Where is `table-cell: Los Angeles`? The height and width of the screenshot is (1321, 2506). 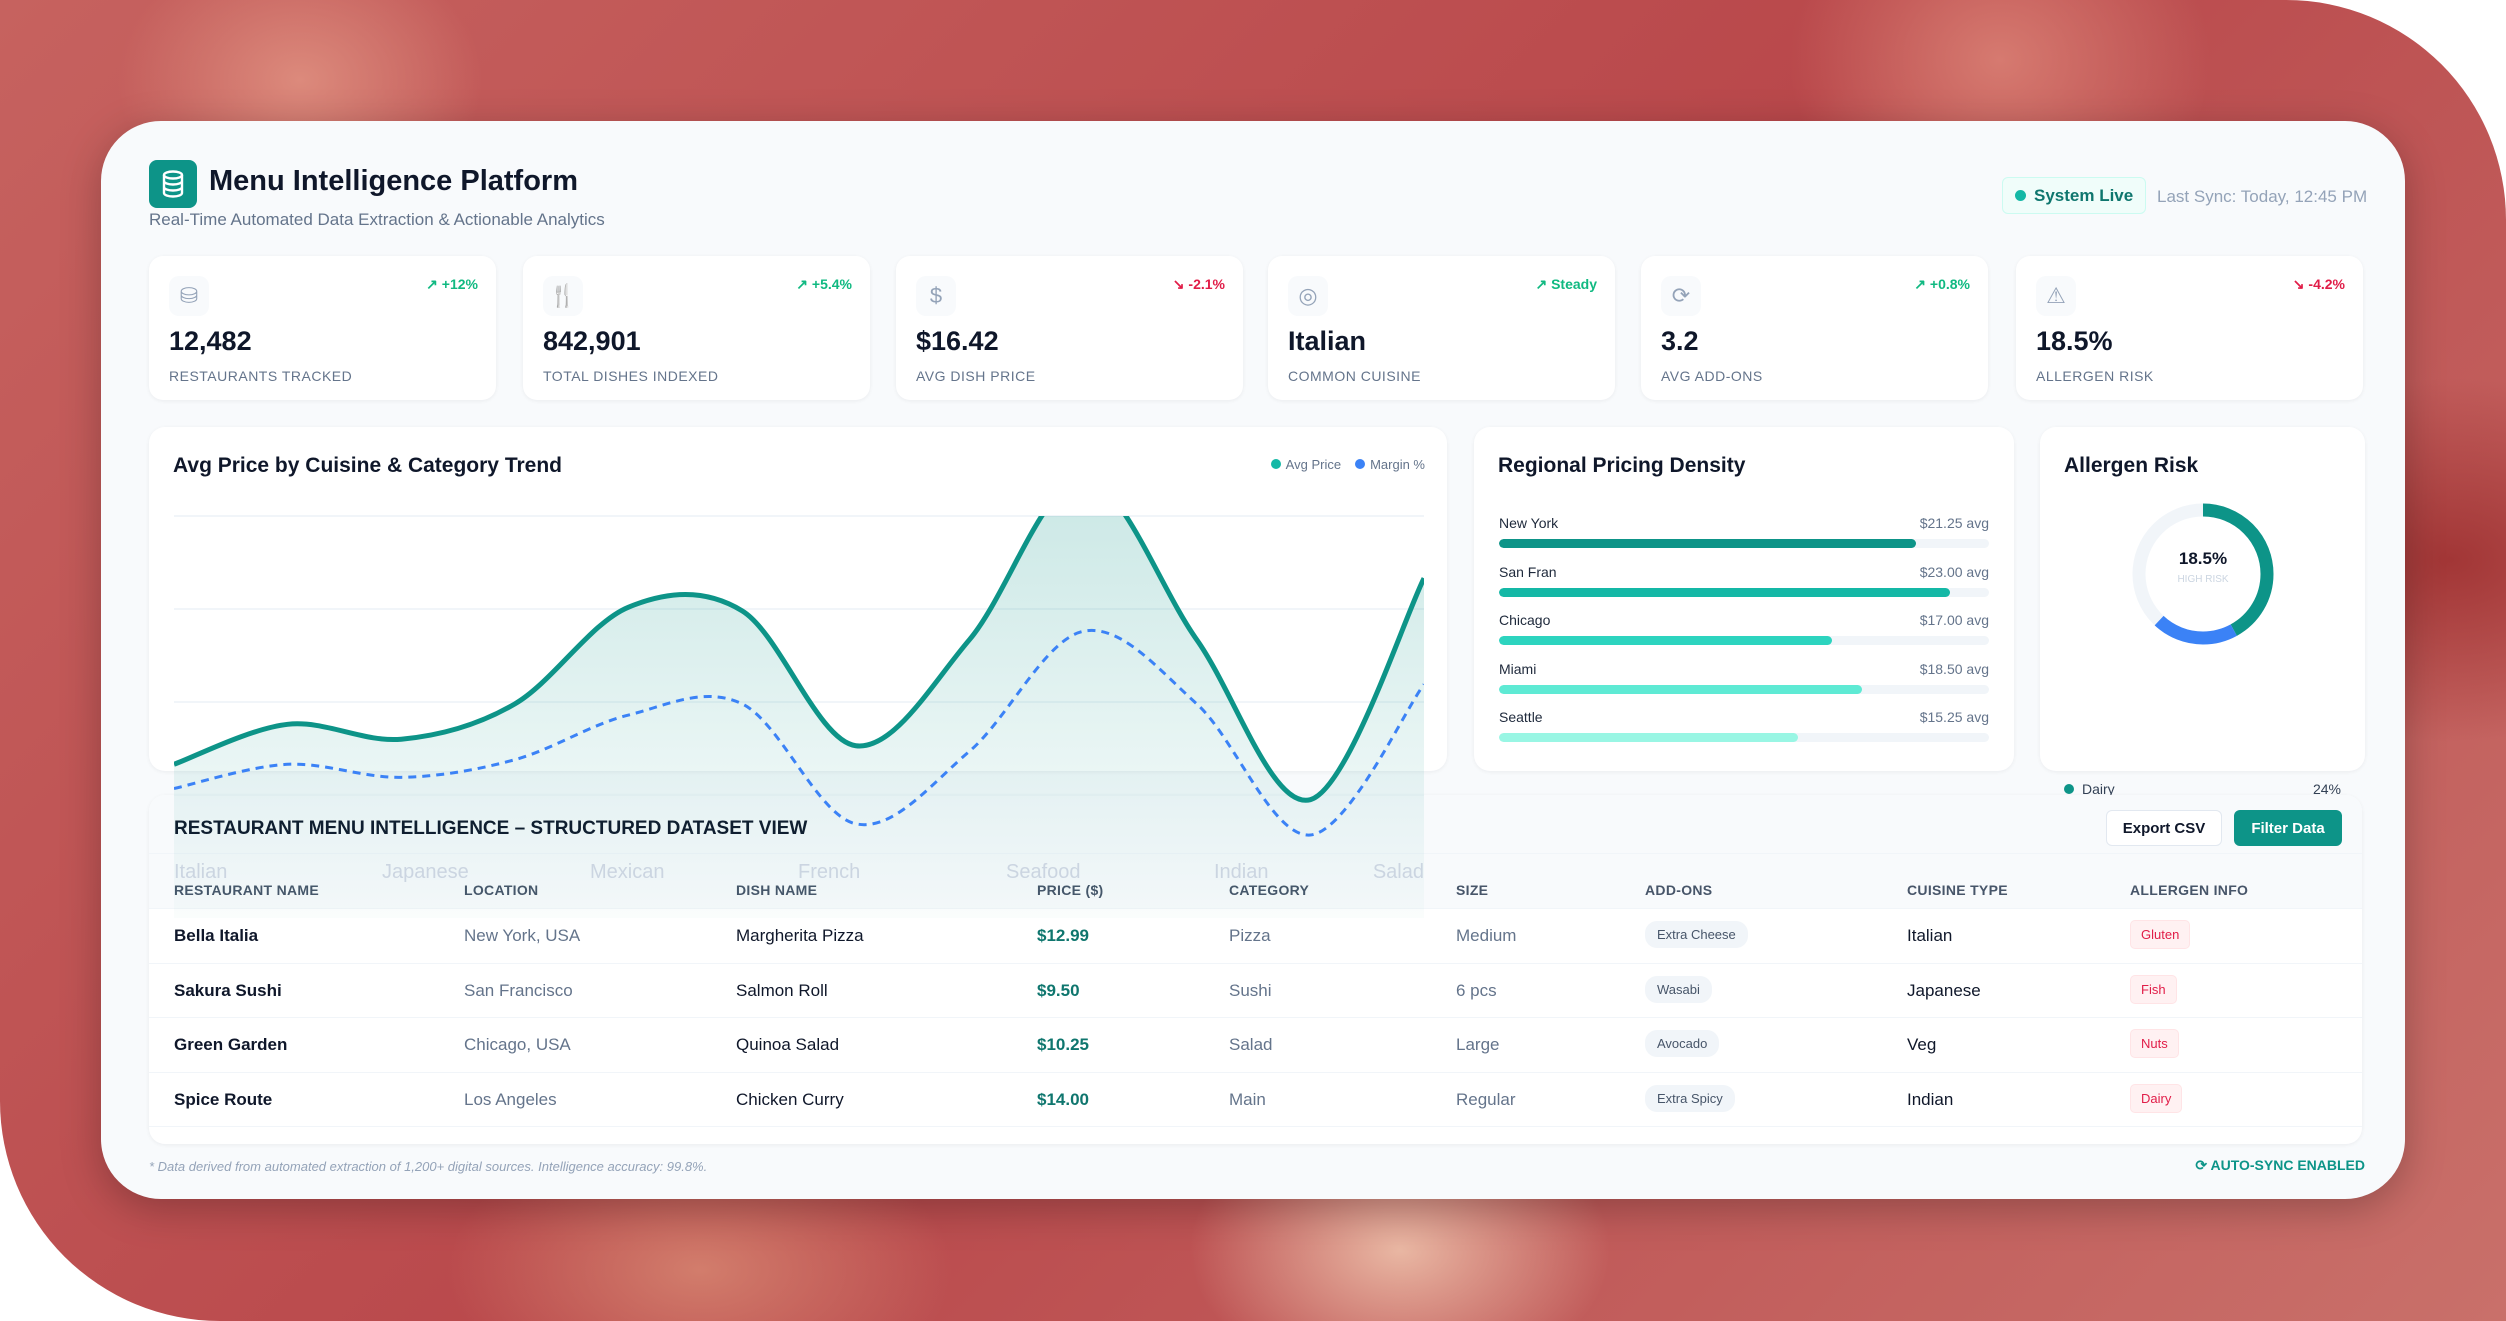 table-cell: Los Angeles is located at coordinates (510, 1099).